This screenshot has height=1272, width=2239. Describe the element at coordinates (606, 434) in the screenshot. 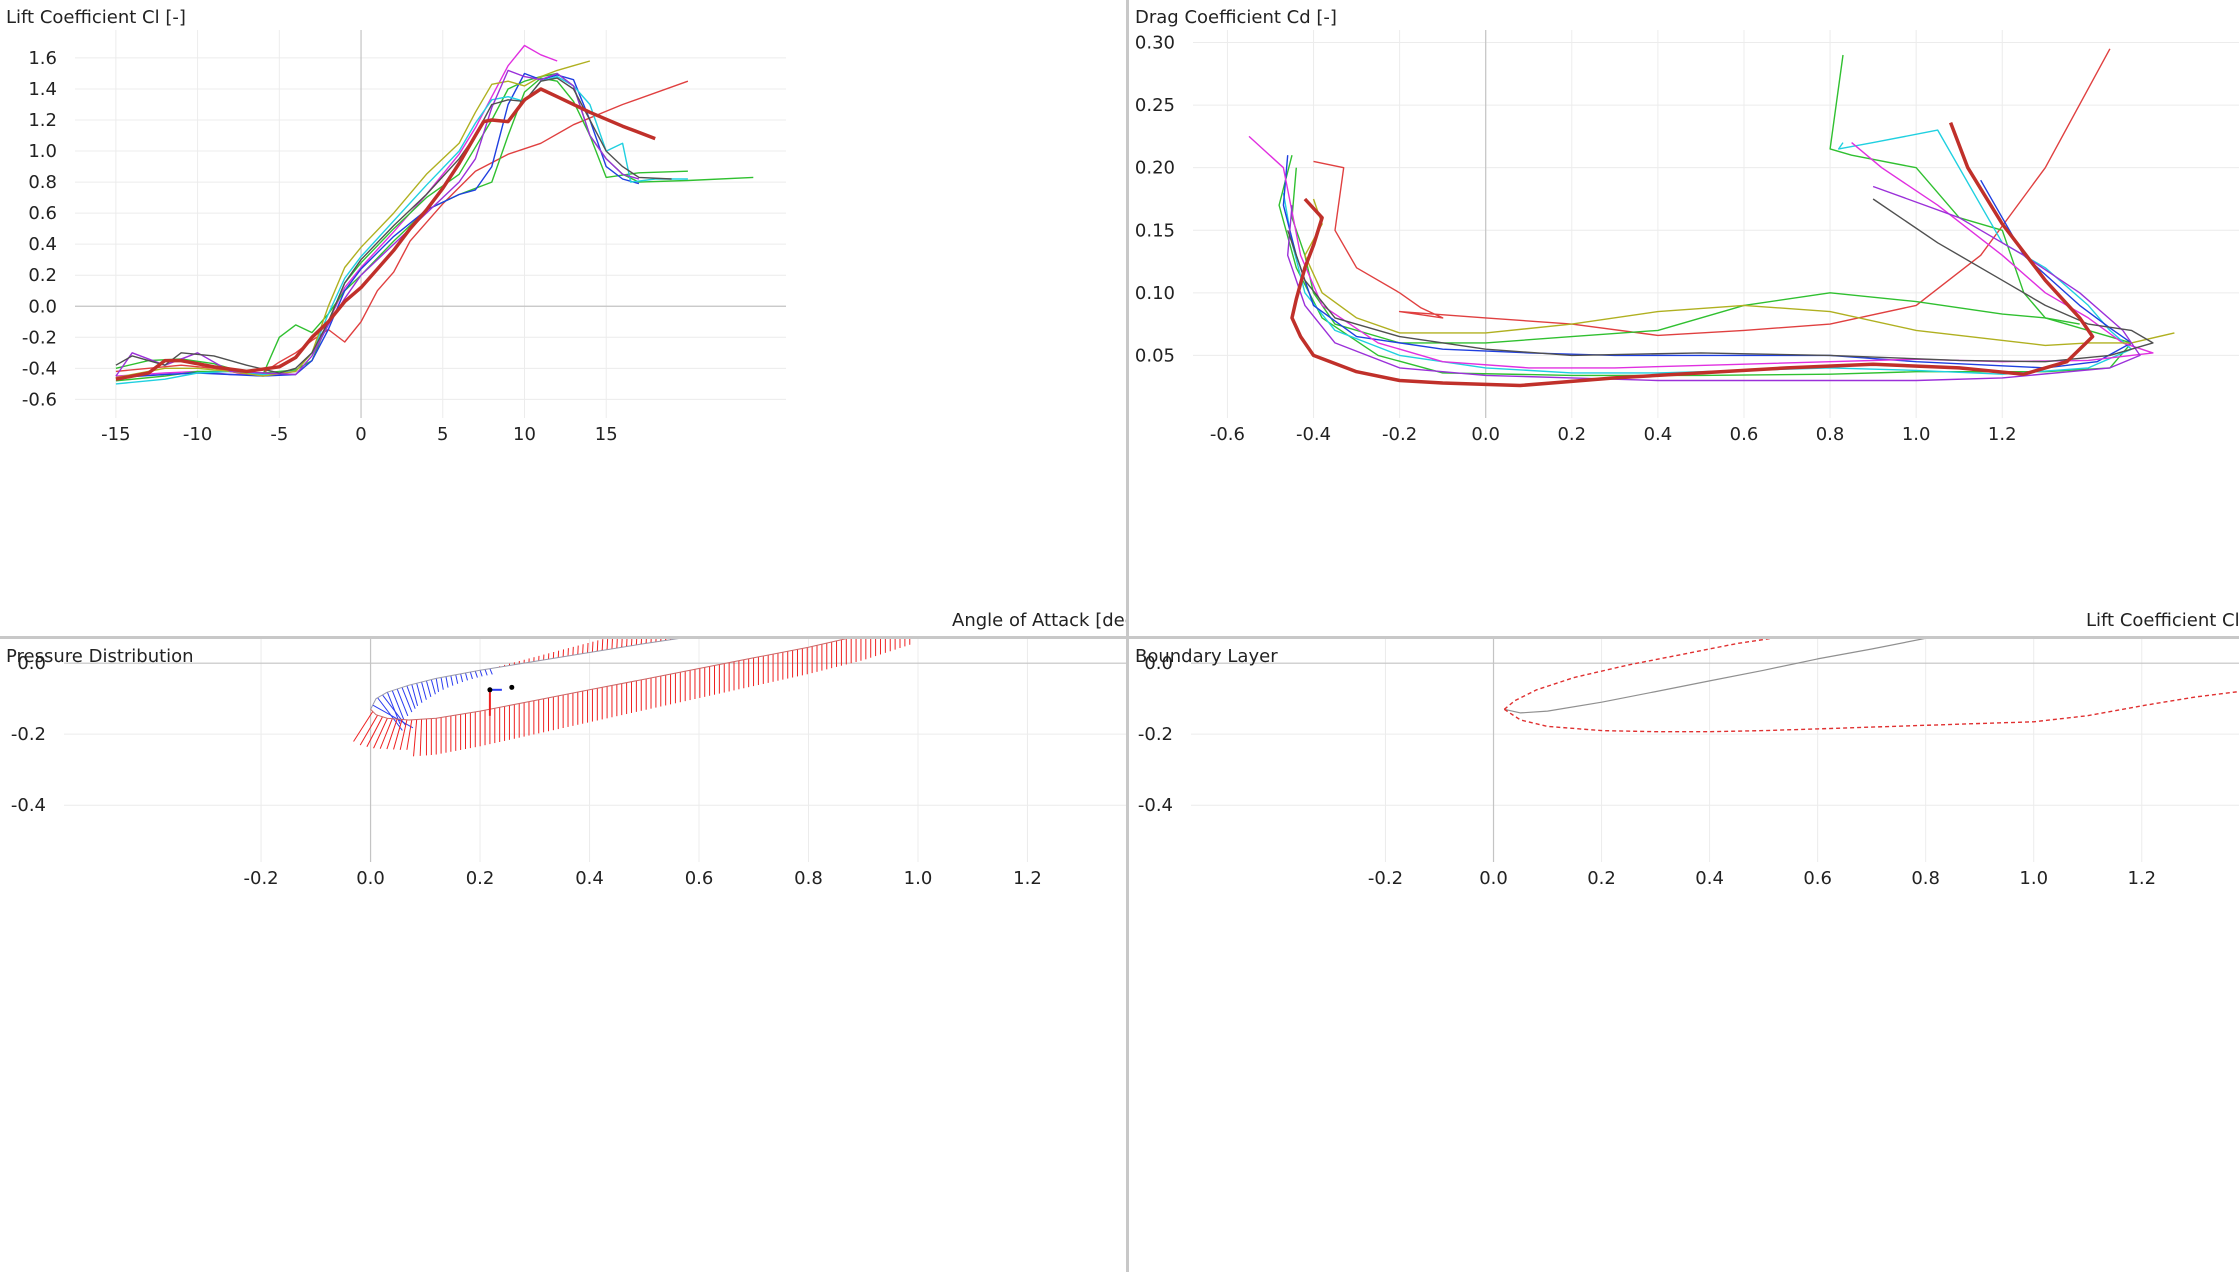

I see `x-tick-label: 15` at that location.